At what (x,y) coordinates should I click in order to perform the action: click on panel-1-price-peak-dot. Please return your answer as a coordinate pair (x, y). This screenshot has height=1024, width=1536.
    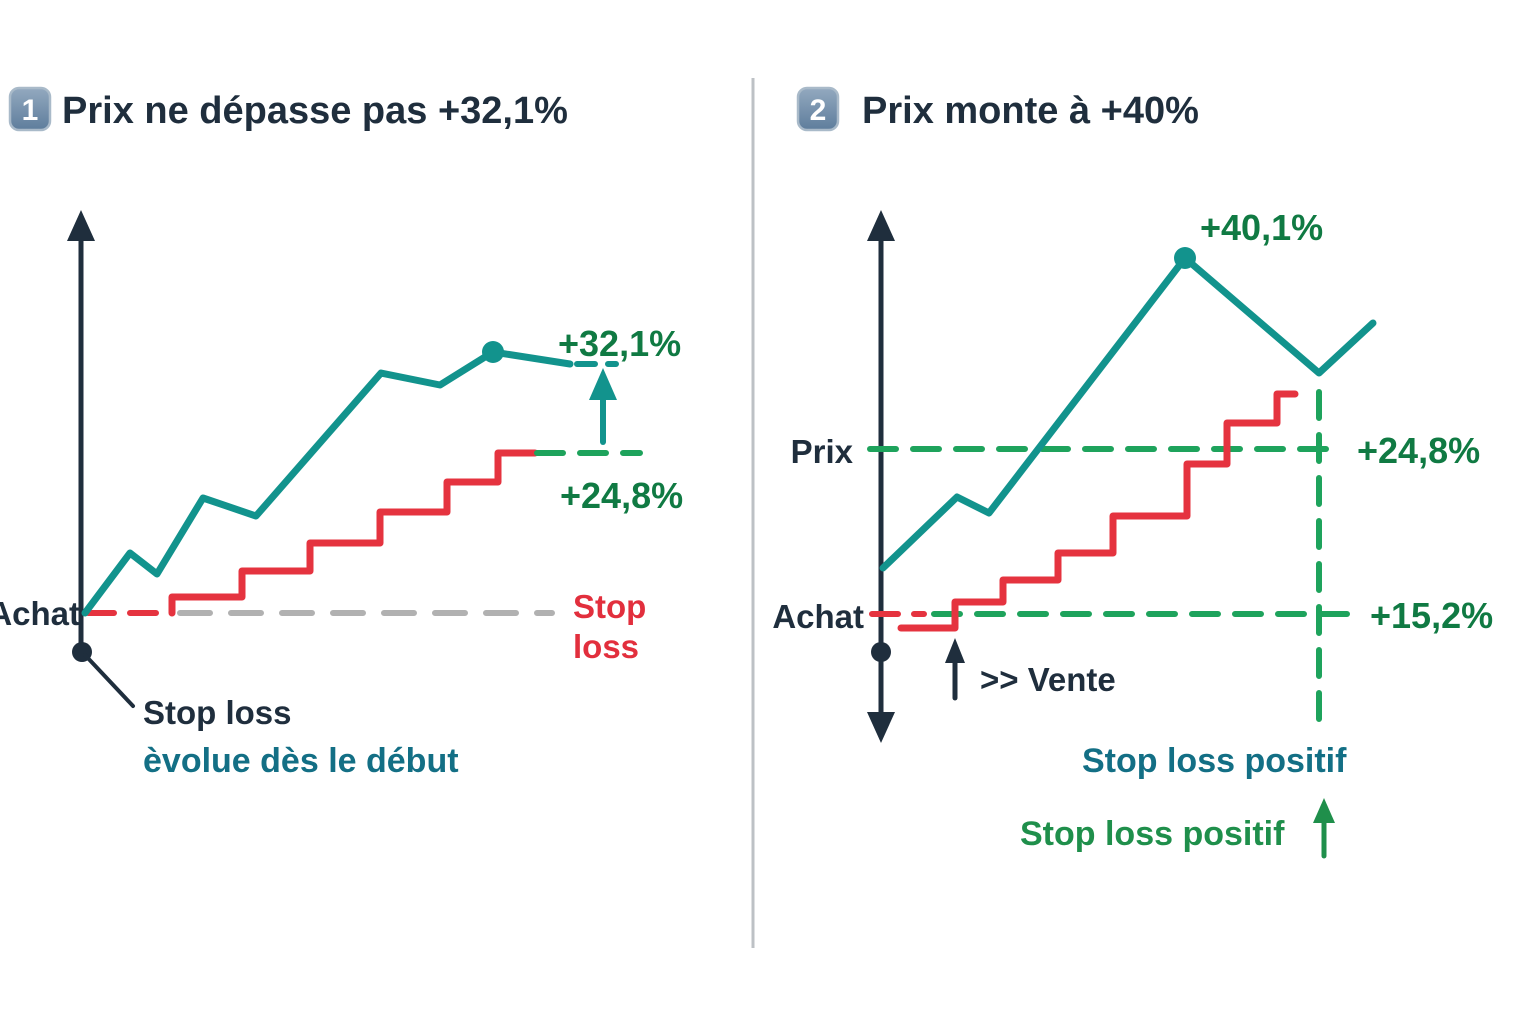
    Looking at the image, I should click on (493, 352).